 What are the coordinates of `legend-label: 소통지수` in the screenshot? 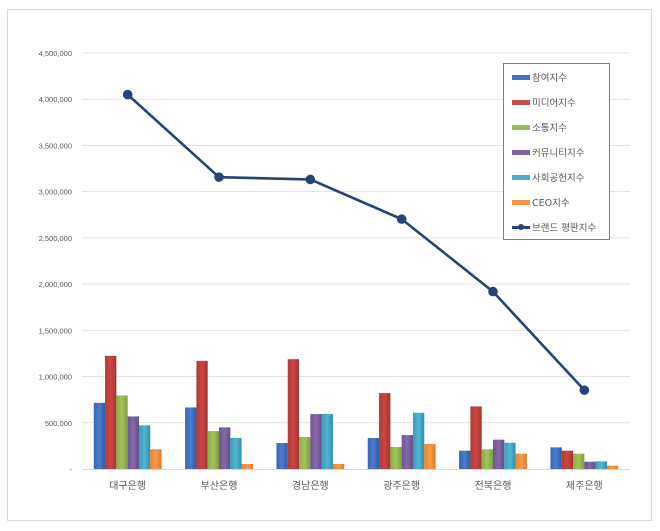 It's located at (549, 128).